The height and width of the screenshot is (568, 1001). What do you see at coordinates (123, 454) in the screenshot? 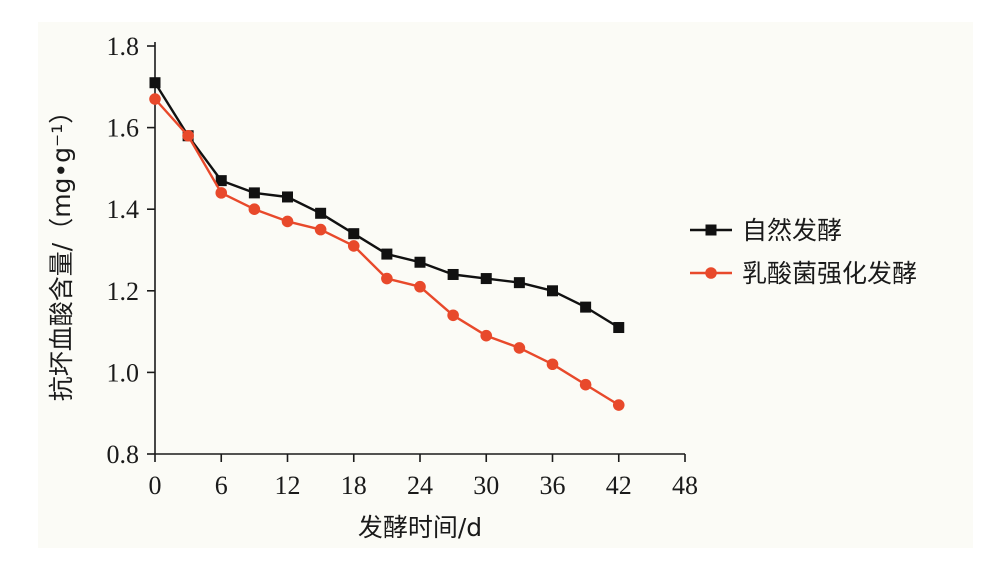
I see `y-tick-label: 0.8` at bounding box center [123, 454].